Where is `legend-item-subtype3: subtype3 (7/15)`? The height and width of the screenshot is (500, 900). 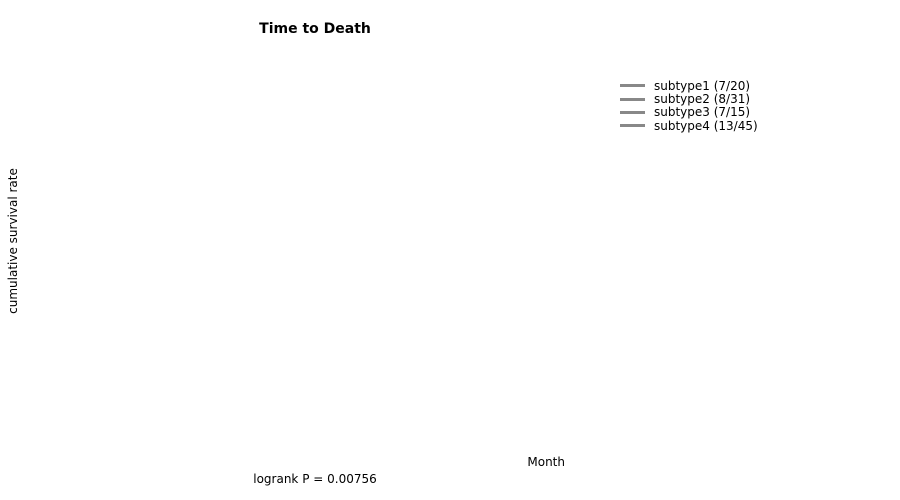 legend-item-subtype3: subtype3 (7/15) is located at coordinates (689, 112).